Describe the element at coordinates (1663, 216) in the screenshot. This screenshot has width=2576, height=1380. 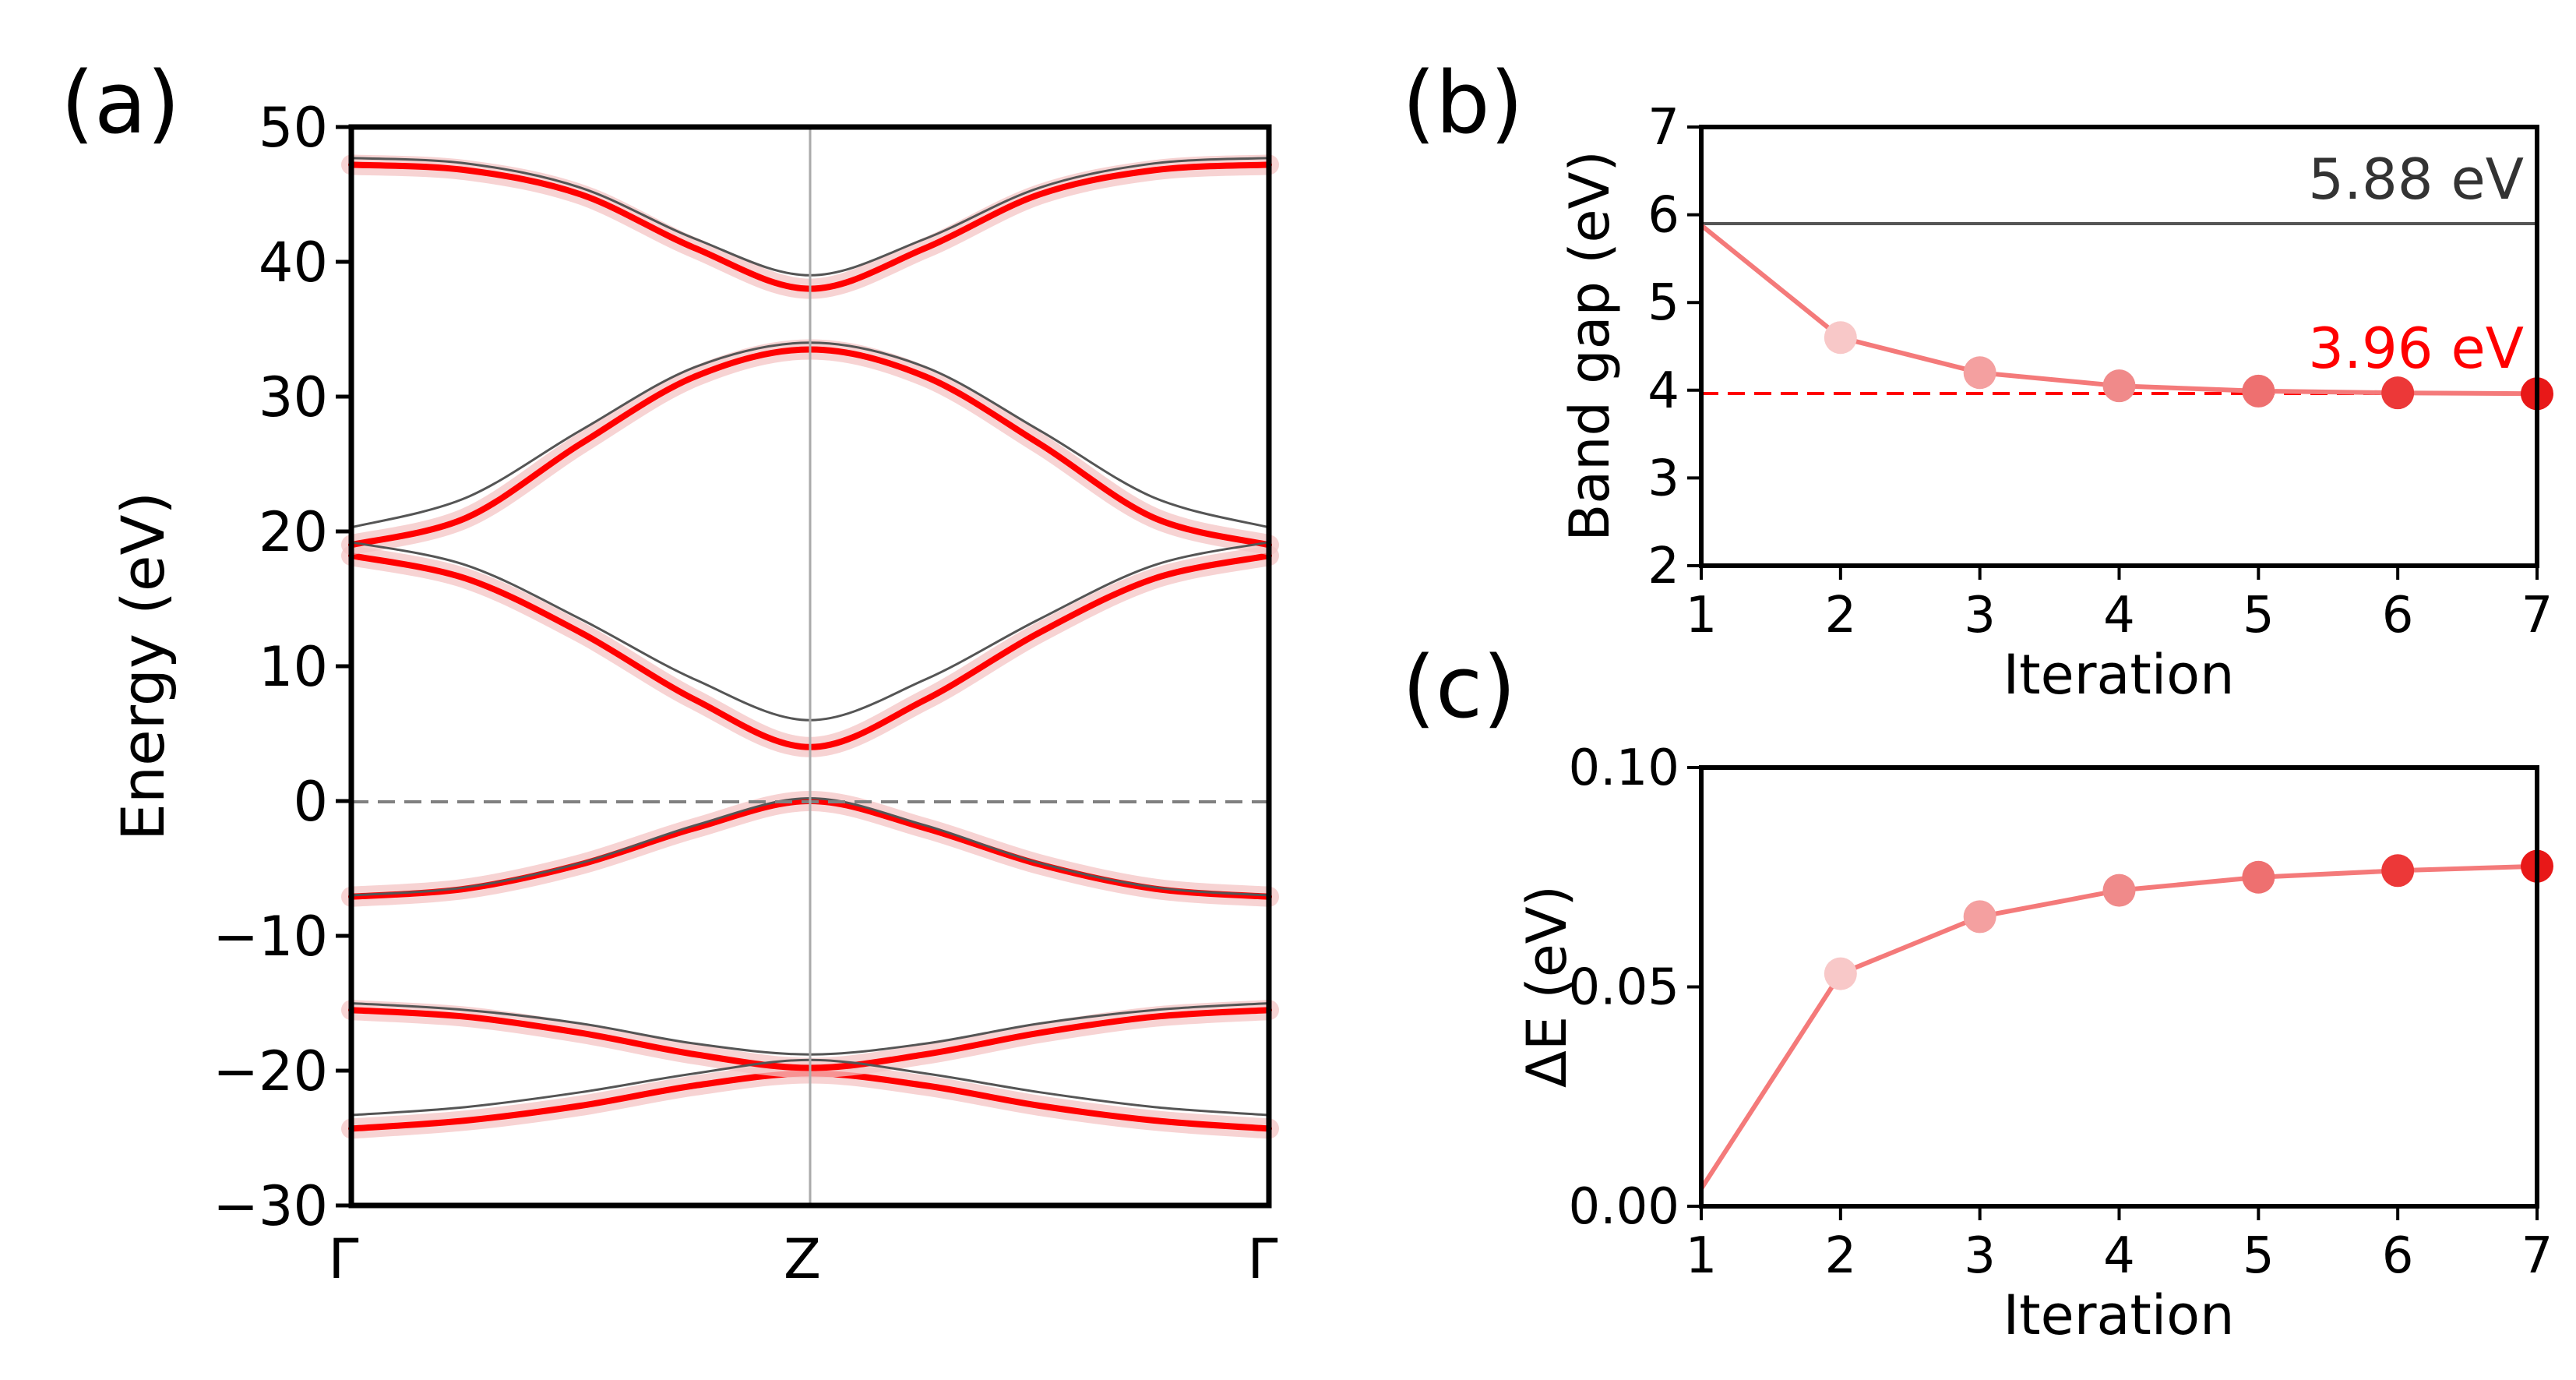
I see `y-tick-label: 6` at that location.